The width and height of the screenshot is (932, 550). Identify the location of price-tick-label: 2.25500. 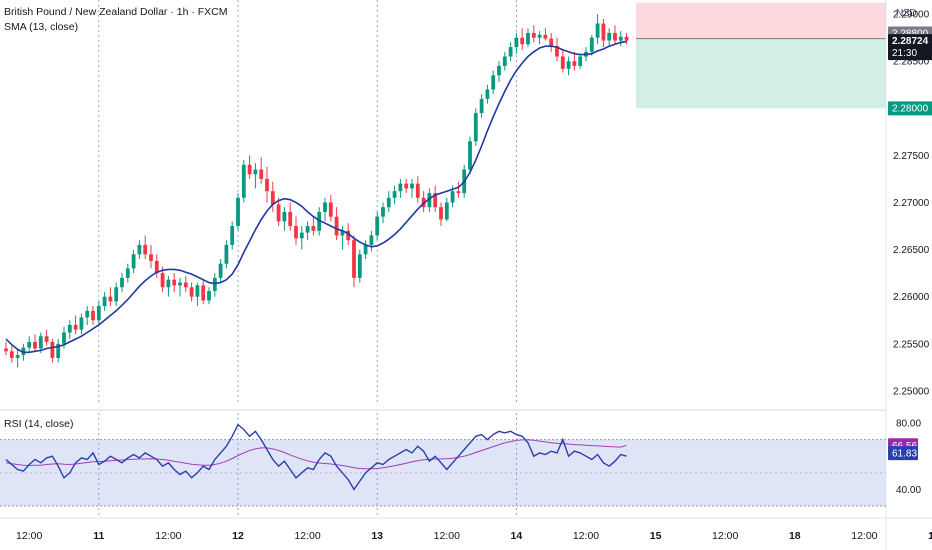
(911, 344).